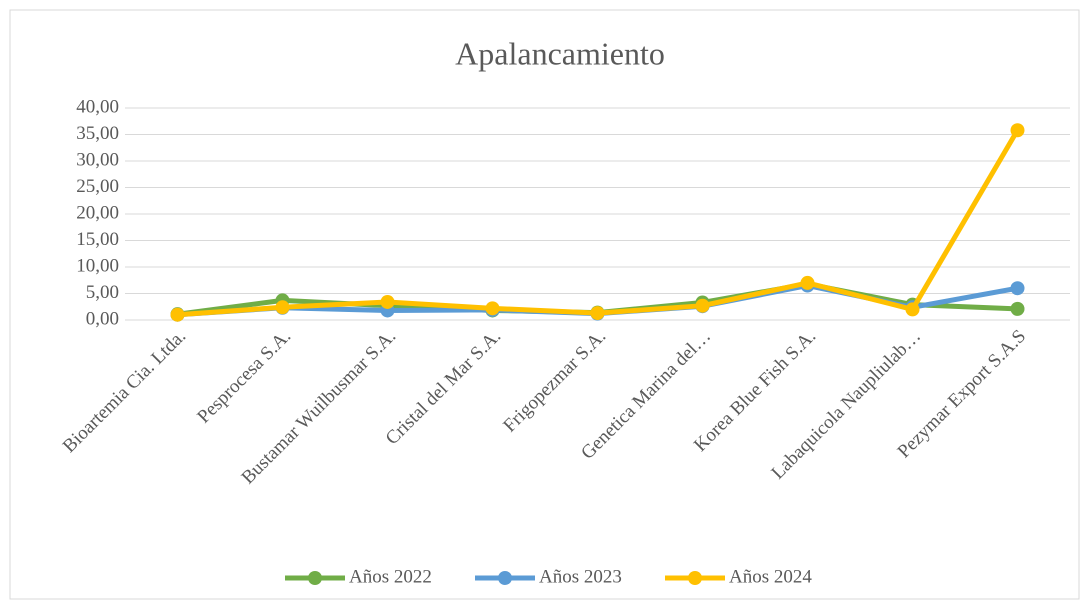 The height and width of the screenshot is (608, 1089). I want to click on y-tick-label: 0,00, so click(102, 318).